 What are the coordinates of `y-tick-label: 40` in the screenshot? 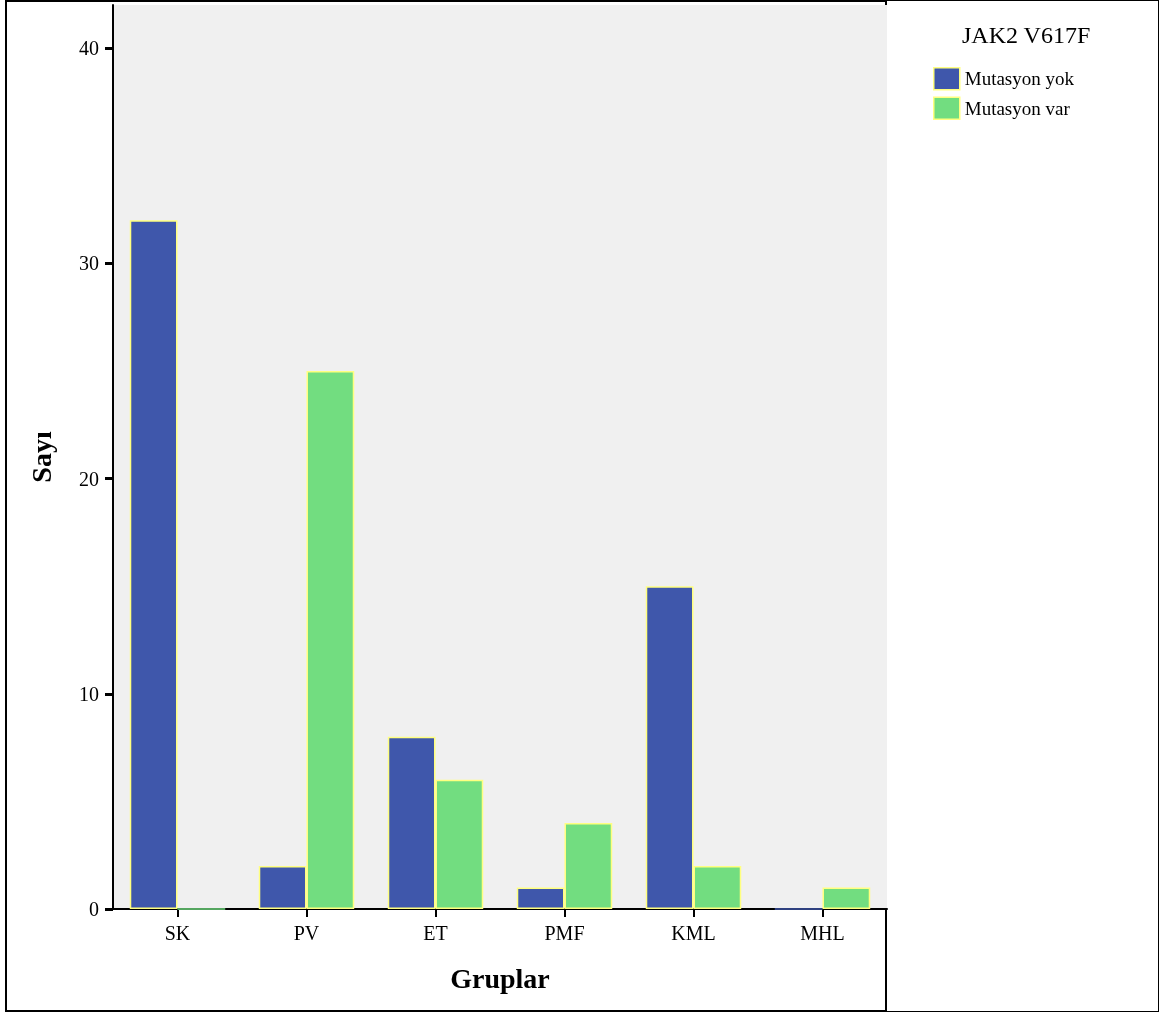 It's located at (89, 48).